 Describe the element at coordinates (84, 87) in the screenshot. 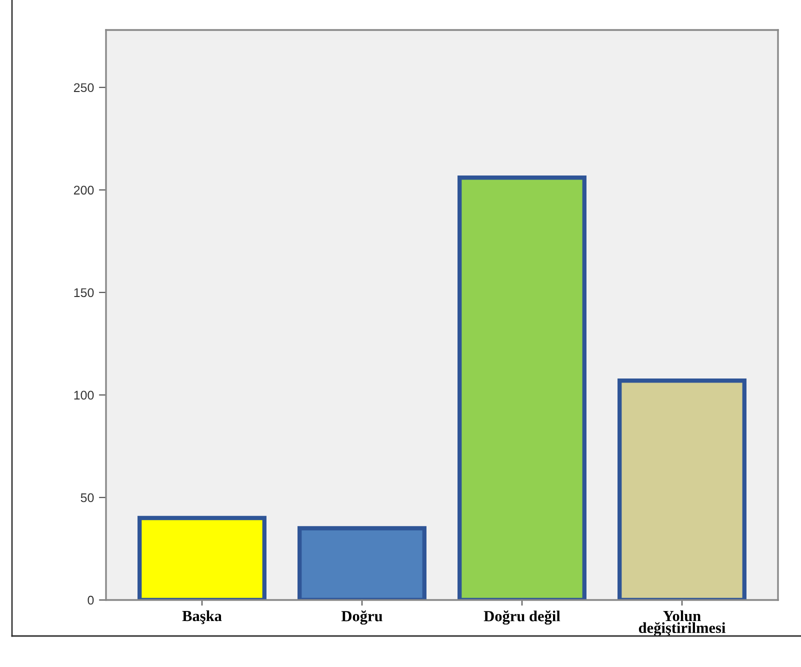

I see `y-tick-label: 250` at that location.